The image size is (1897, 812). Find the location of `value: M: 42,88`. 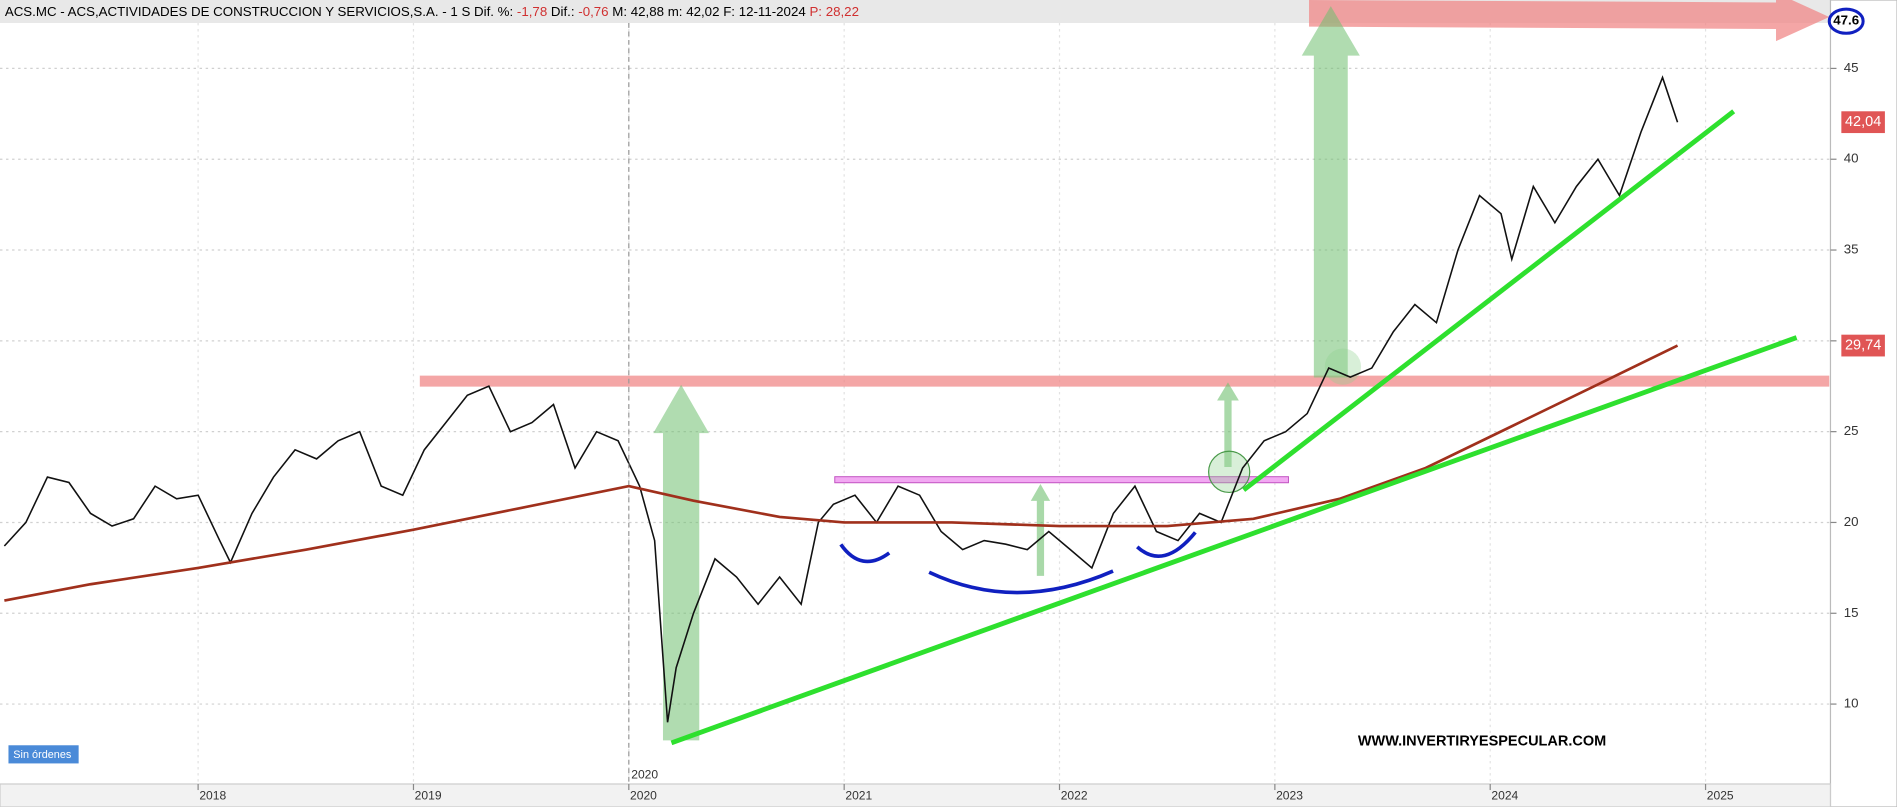

value: M: 42,88 is located at coordinates (638, 11).